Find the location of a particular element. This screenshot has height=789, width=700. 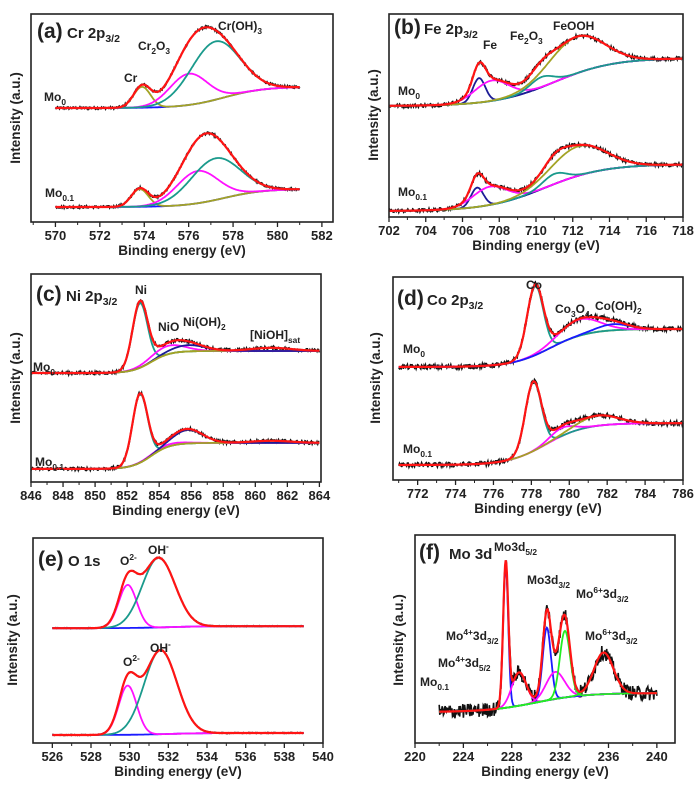

peak-annotation-part: 2 is located at coordinates (526, 41).